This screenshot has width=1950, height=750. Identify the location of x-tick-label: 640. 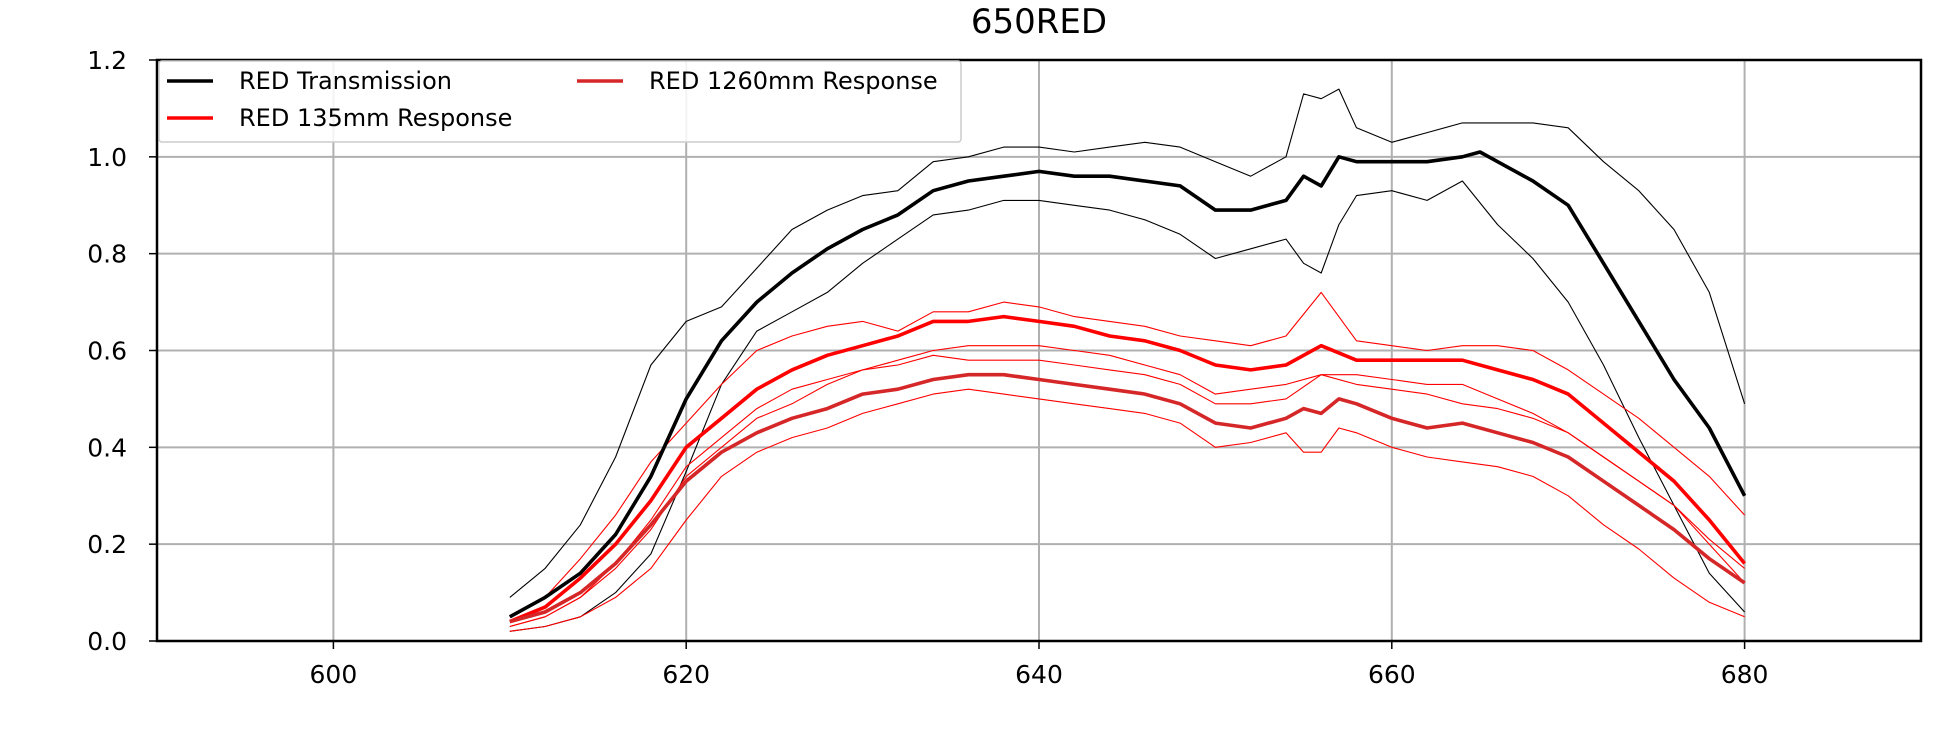
(1039, 674).